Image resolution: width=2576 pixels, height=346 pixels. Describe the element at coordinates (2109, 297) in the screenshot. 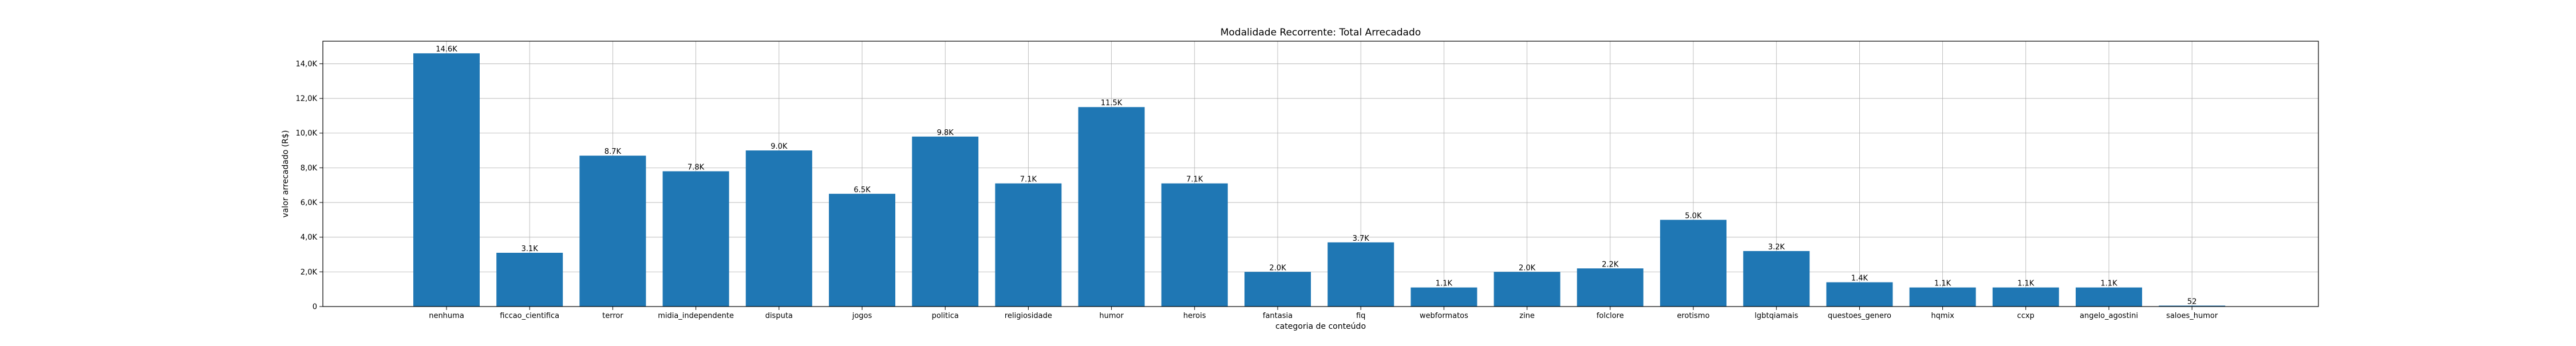

I see `bar-angelo_agostini` at that location.